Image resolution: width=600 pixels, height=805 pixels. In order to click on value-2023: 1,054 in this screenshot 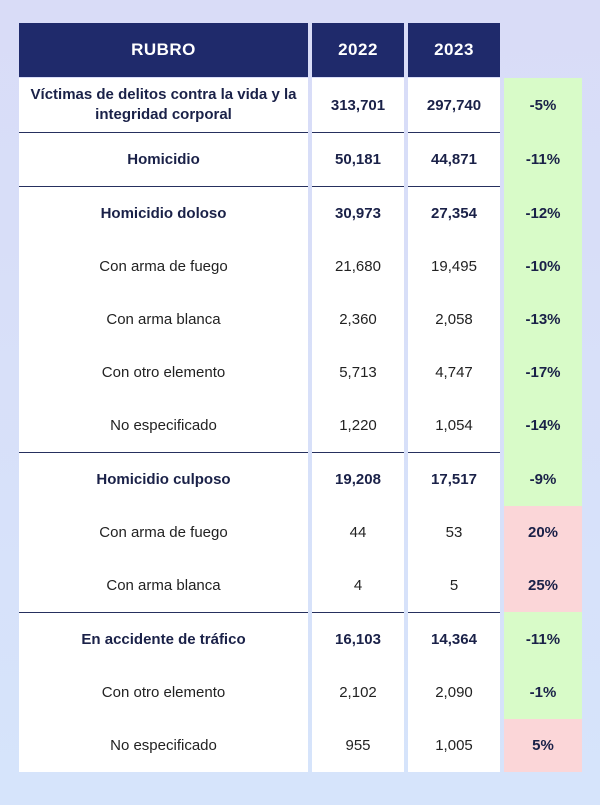, I will do `click(454, 425)`.